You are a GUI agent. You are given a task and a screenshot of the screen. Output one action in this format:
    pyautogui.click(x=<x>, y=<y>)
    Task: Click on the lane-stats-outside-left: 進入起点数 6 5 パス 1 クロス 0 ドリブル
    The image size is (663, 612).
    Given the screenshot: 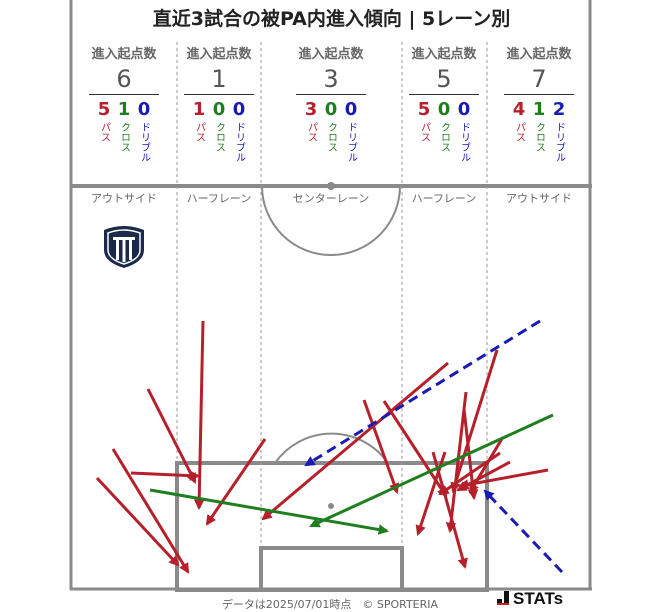 What is the action you would take?
    pyautogui.click(x=124, y=110)
    